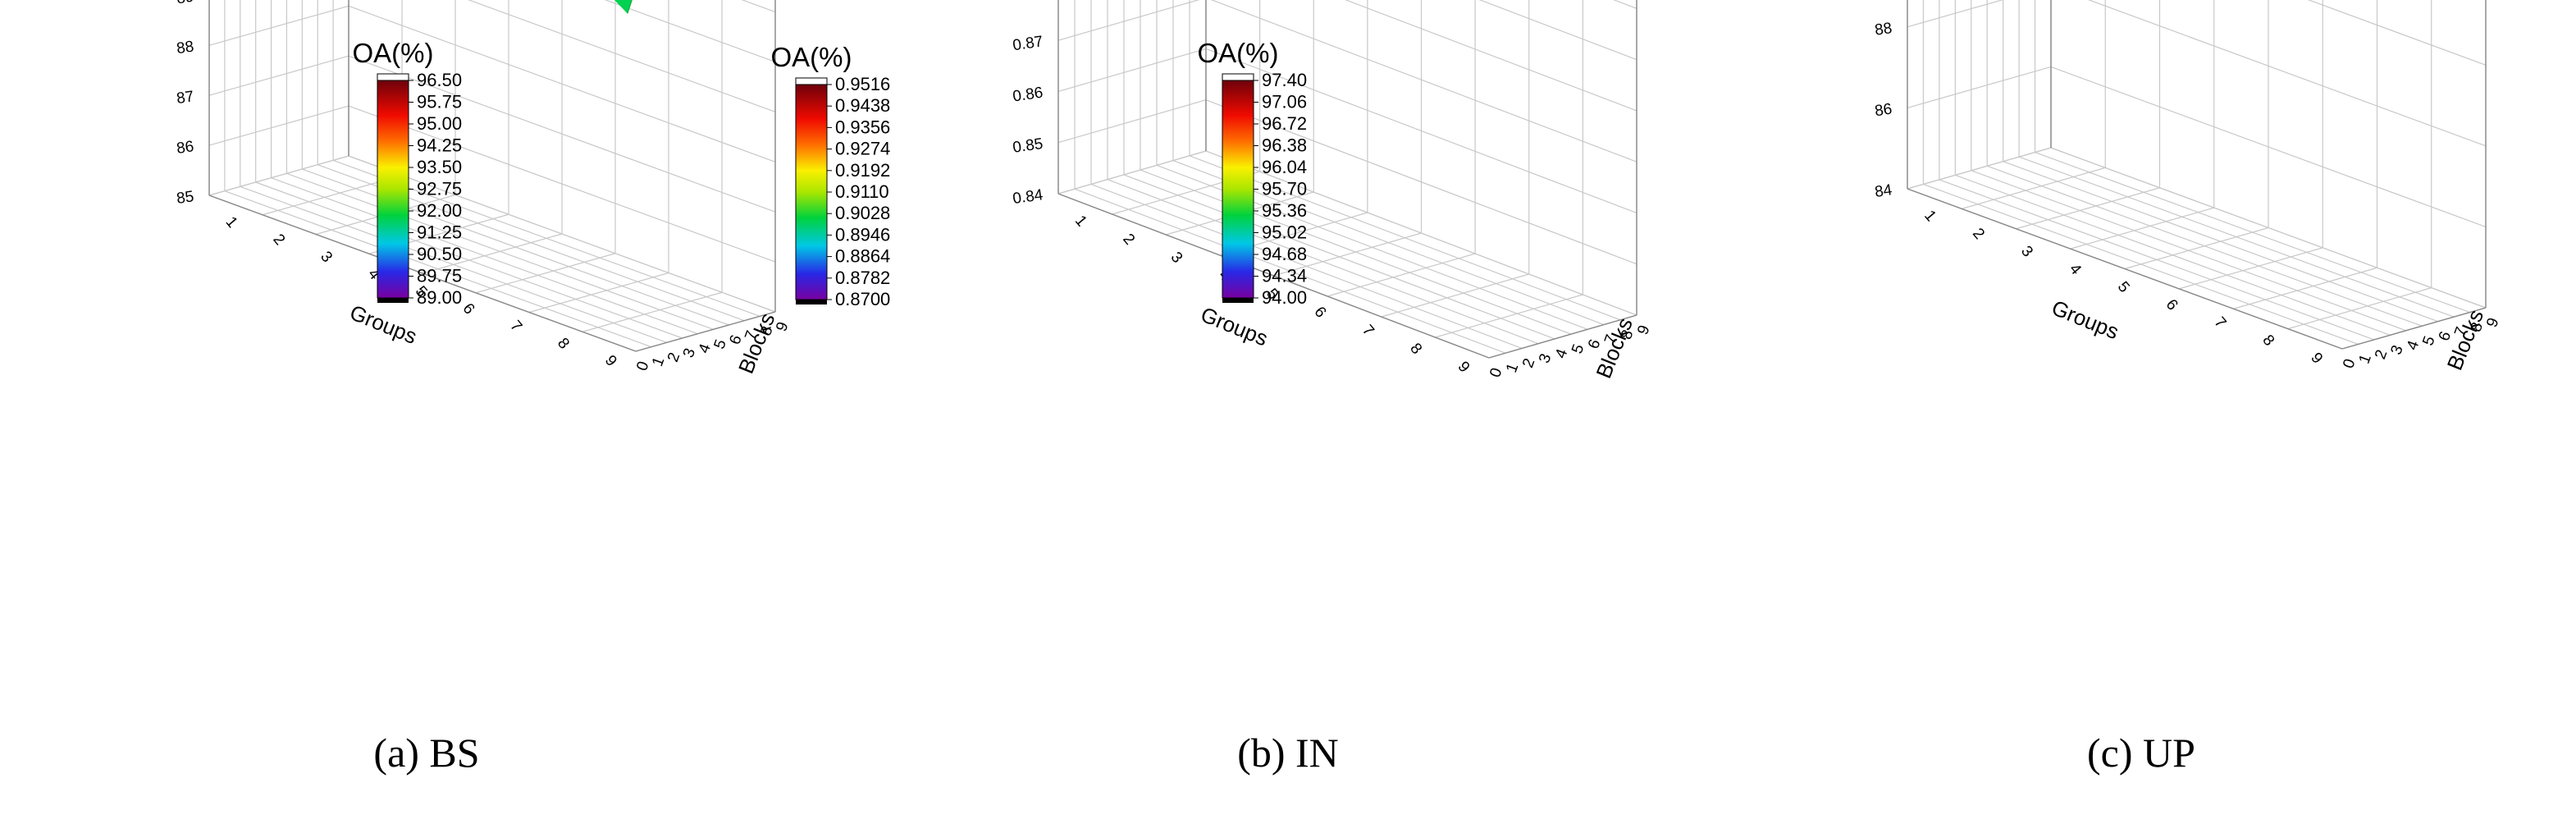 The height and width of the screenshot is (815, 2576). I want to click on colorbar-tick-label: 0.9028, so click(863, 213).